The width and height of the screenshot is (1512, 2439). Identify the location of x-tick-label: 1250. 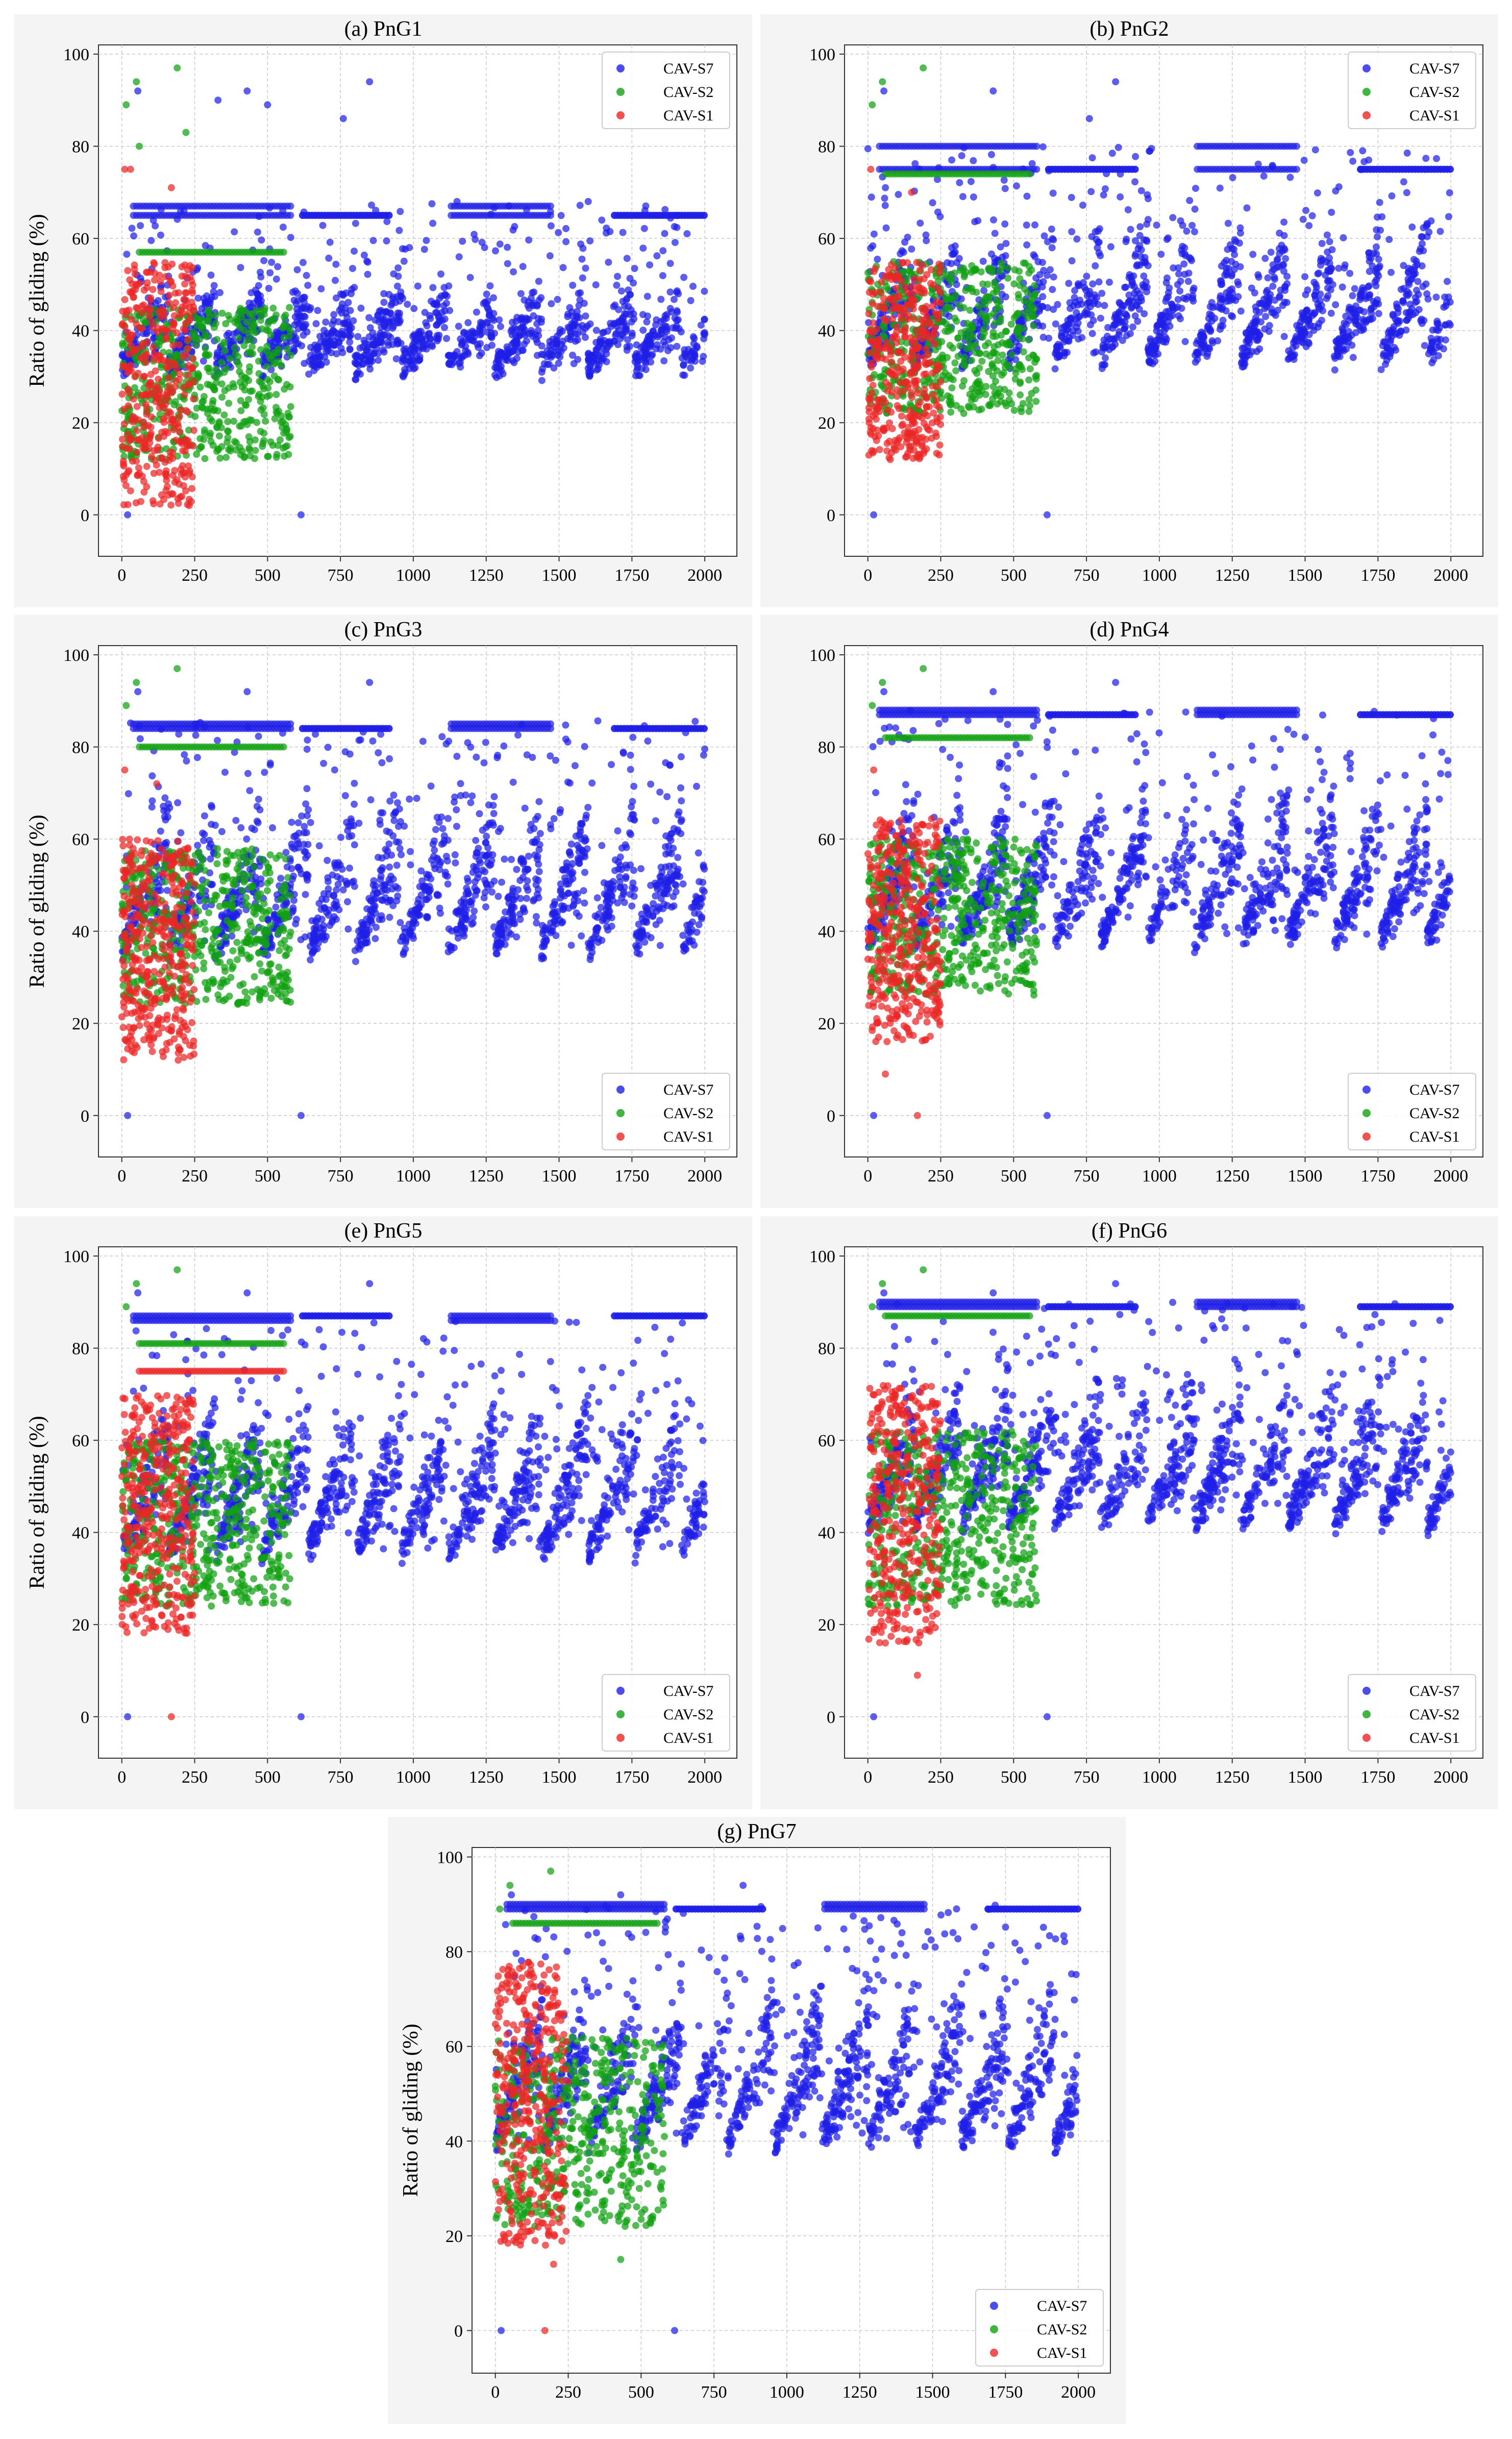
(1232, 575).